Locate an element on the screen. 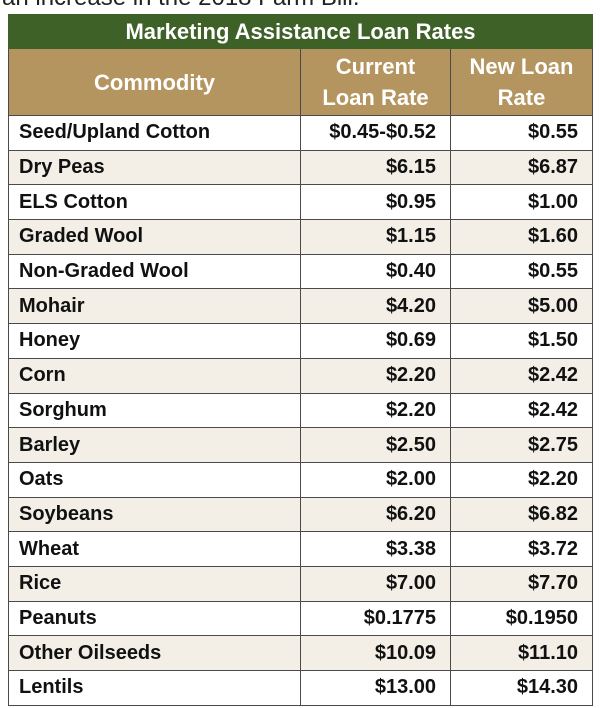 This screenshot has height=708, width=600. commodity-cell: Non-Graded Wool is located at coordinates (154, 271).